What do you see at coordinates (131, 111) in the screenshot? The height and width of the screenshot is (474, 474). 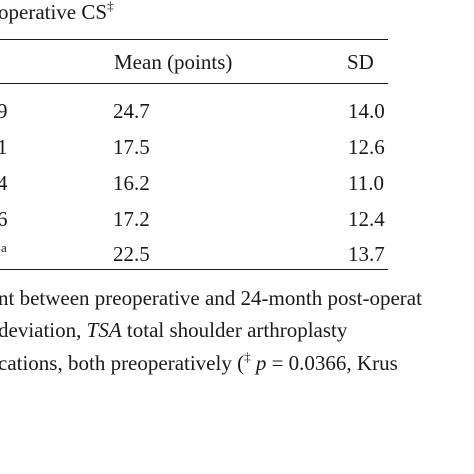 I see `row-mean: 24.7` at bounding box center [131, 111].